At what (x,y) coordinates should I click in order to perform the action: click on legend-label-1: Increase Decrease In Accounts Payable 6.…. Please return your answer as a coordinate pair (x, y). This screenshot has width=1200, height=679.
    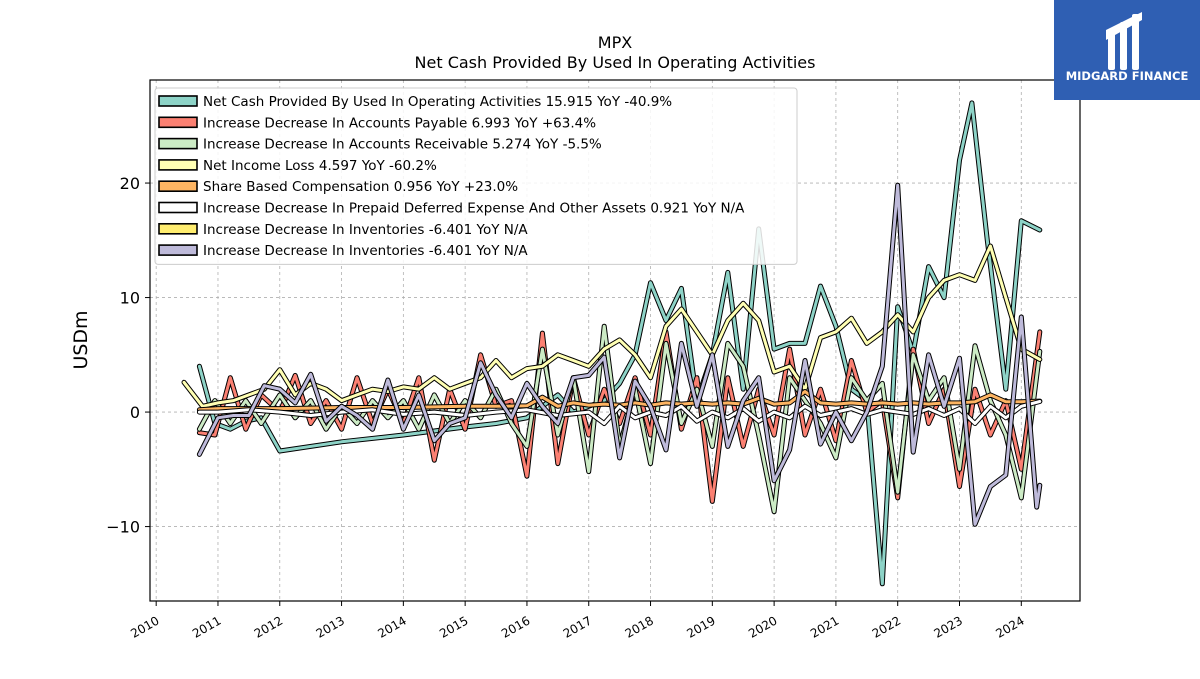
    Looking at the image, I should click on (399, 123).